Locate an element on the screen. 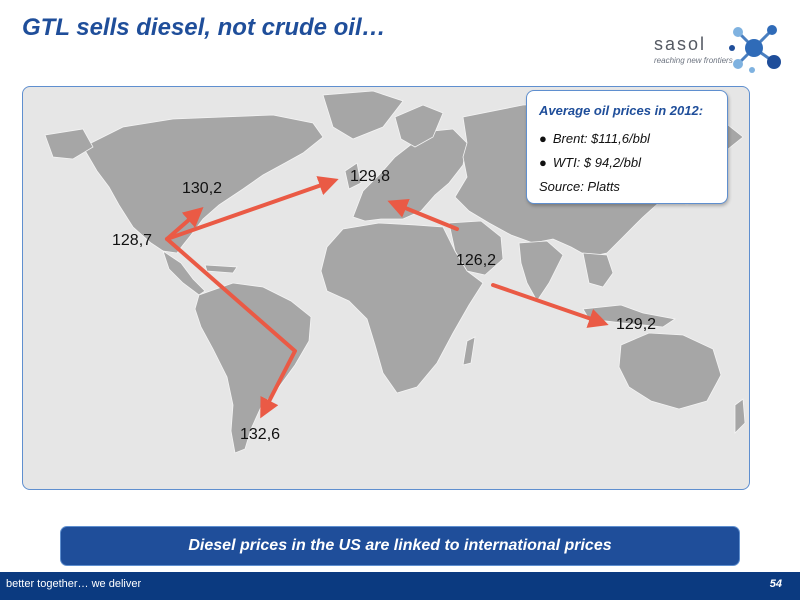  info-item-wti: ● WTI: $ 94,2/bbl is located at coordinates (590, 162).